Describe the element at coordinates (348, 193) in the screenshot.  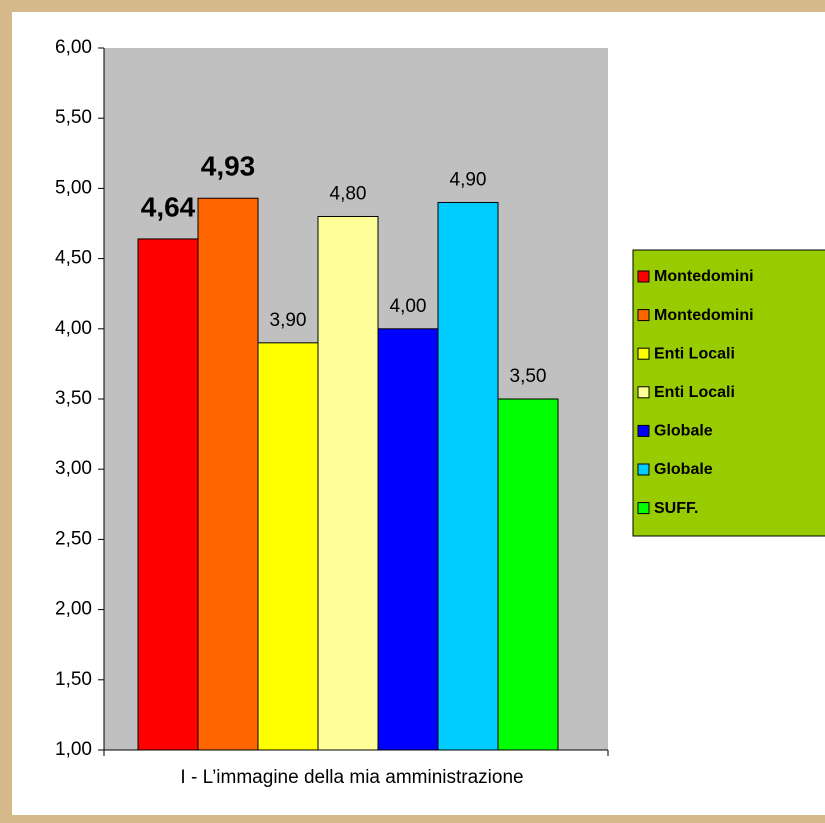
I see `value-label: 4,80` at that location.